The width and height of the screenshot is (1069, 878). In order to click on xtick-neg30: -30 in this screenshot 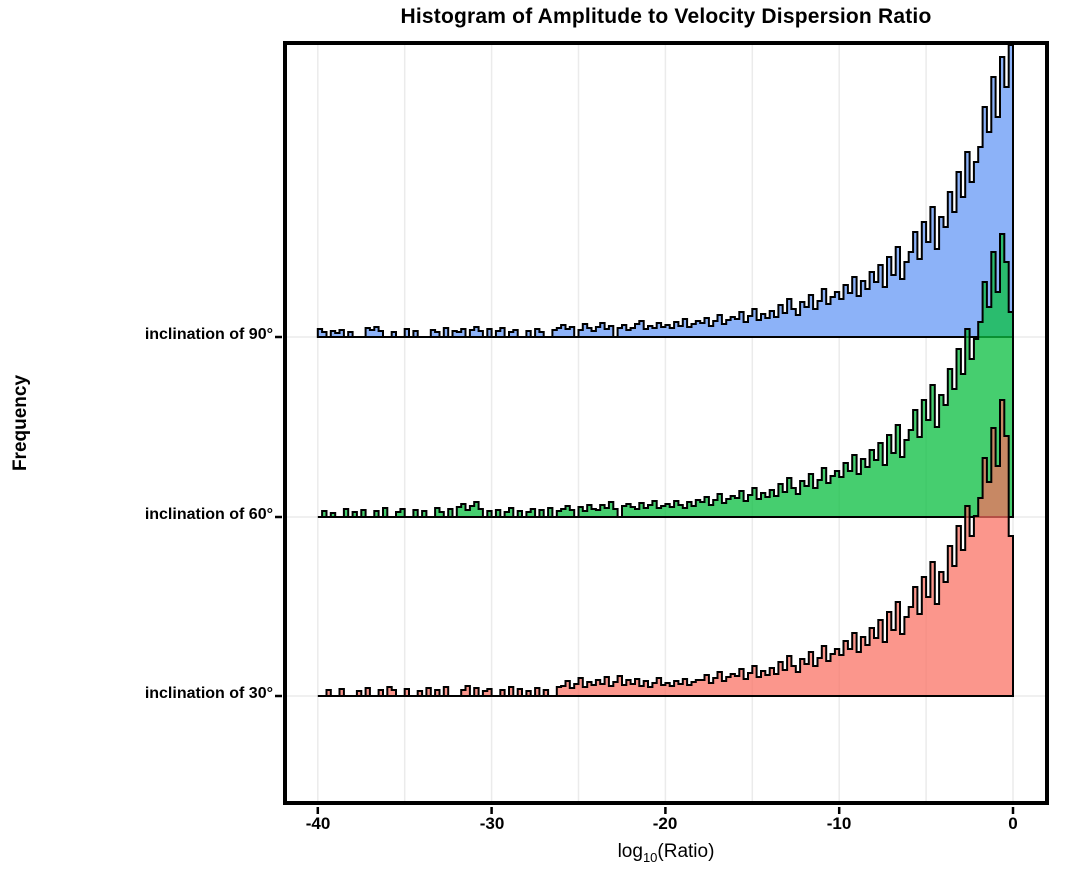, I will do `click(492, 823)`.